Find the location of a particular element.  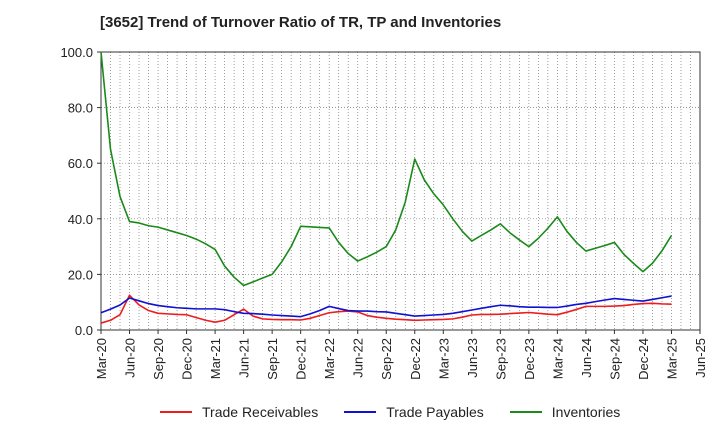

x-tick-label: Jun-22 is located at coordinates (358, 358).